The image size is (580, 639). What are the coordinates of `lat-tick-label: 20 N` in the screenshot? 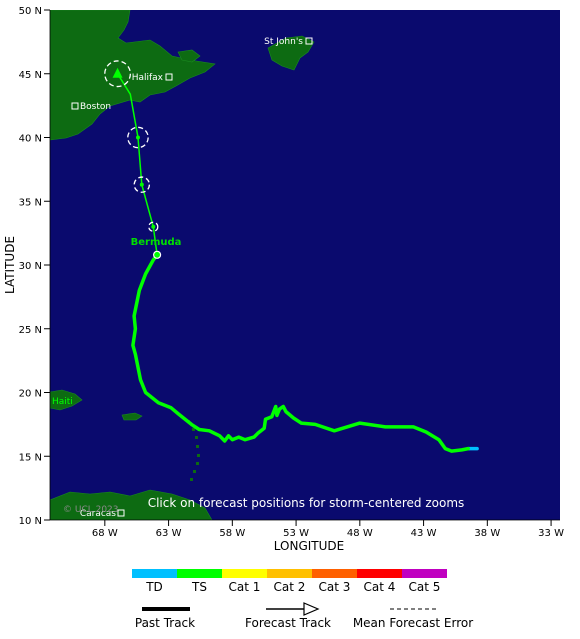 It's located at (30, 394).